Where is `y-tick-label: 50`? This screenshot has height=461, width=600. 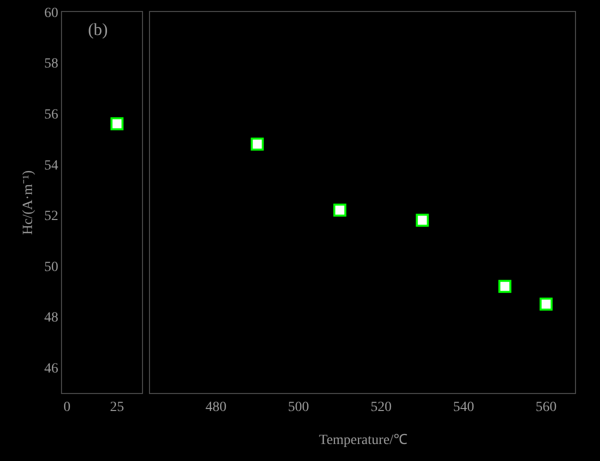
y-tick-label: 50 is located at coordinates (51, 267).